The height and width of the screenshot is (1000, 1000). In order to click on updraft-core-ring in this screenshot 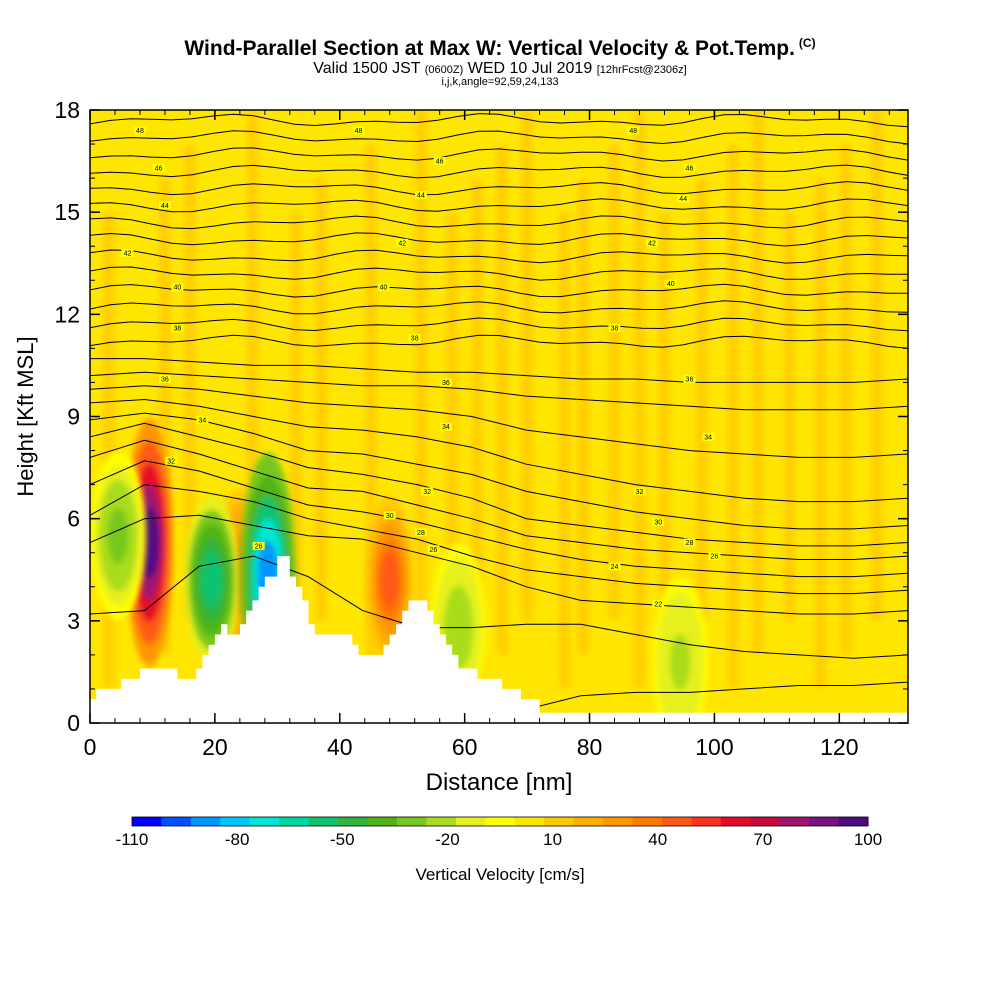, I will do `click(390, 579)`.